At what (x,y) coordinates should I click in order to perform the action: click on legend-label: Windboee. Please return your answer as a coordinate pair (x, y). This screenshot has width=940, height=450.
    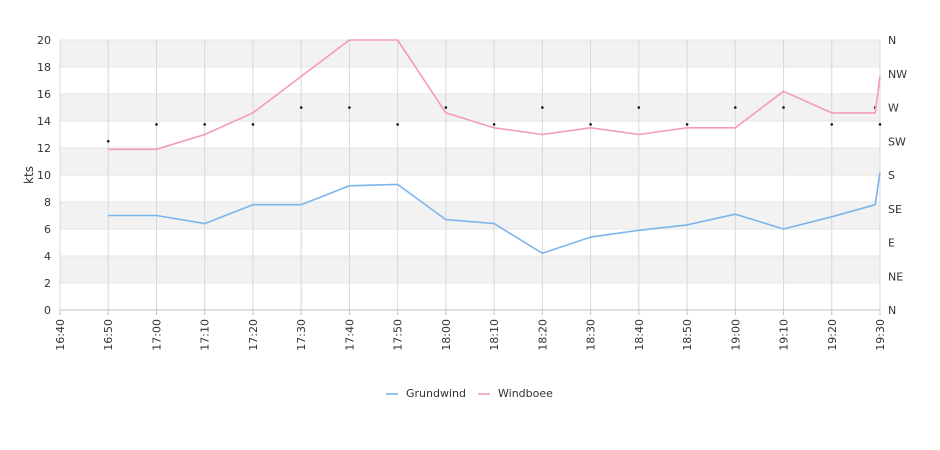
    Looking at the image, I should click on (525, 393).